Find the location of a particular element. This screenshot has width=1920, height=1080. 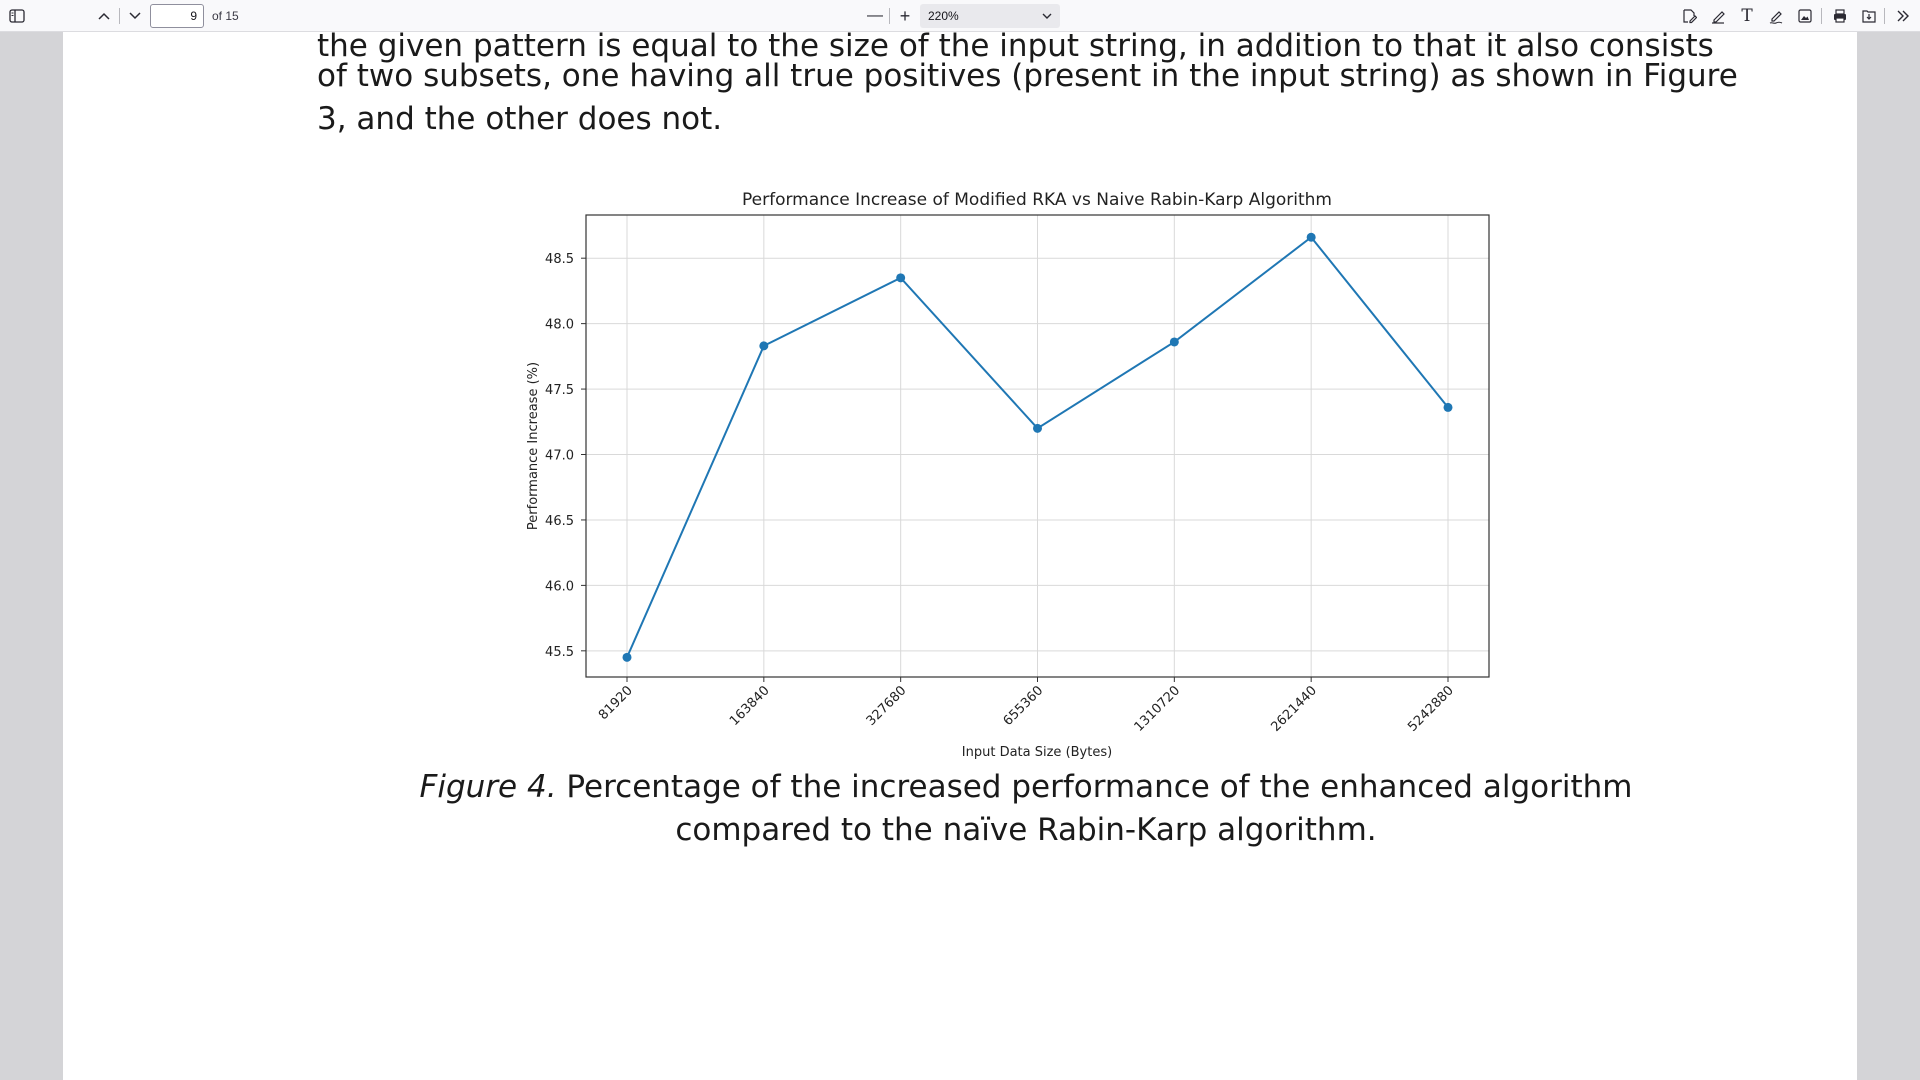

draw-icon is located at coordinates (1718, 16).